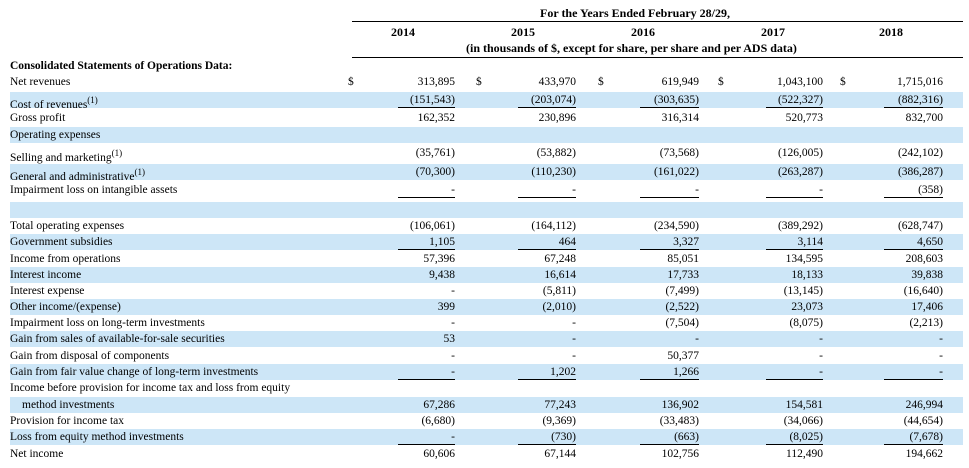  I want to click on row-label-text: Interest expense, so click(47, 291).